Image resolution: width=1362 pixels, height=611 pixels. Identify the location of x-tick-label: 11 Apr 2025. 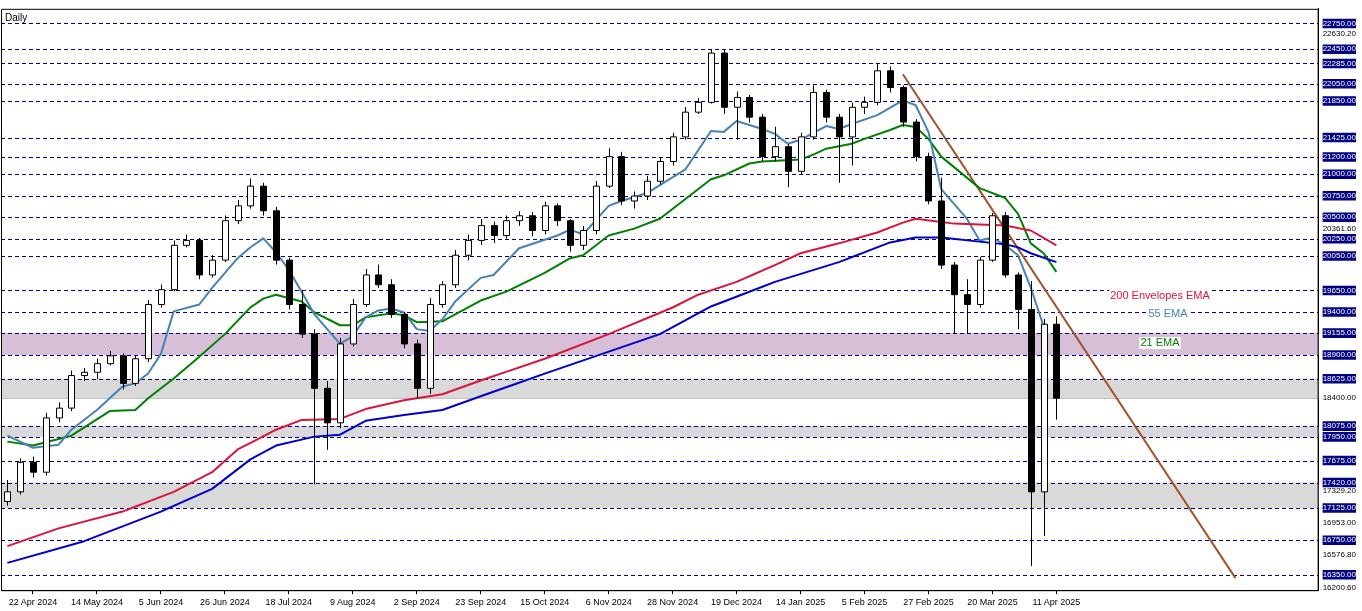
(1056, 602).